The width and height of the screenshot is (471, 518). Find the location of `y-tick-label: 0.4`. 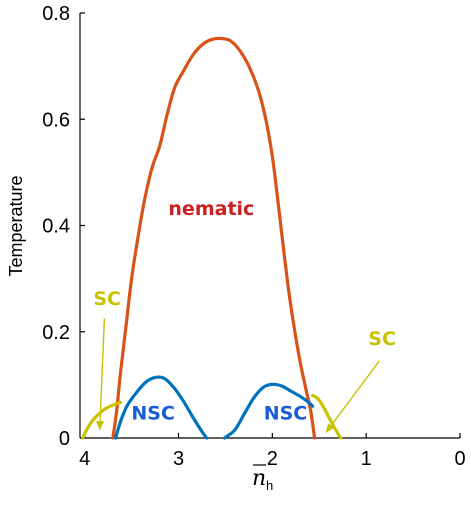

y-tick-label: 0.4 is located at coordinates (56, 227).